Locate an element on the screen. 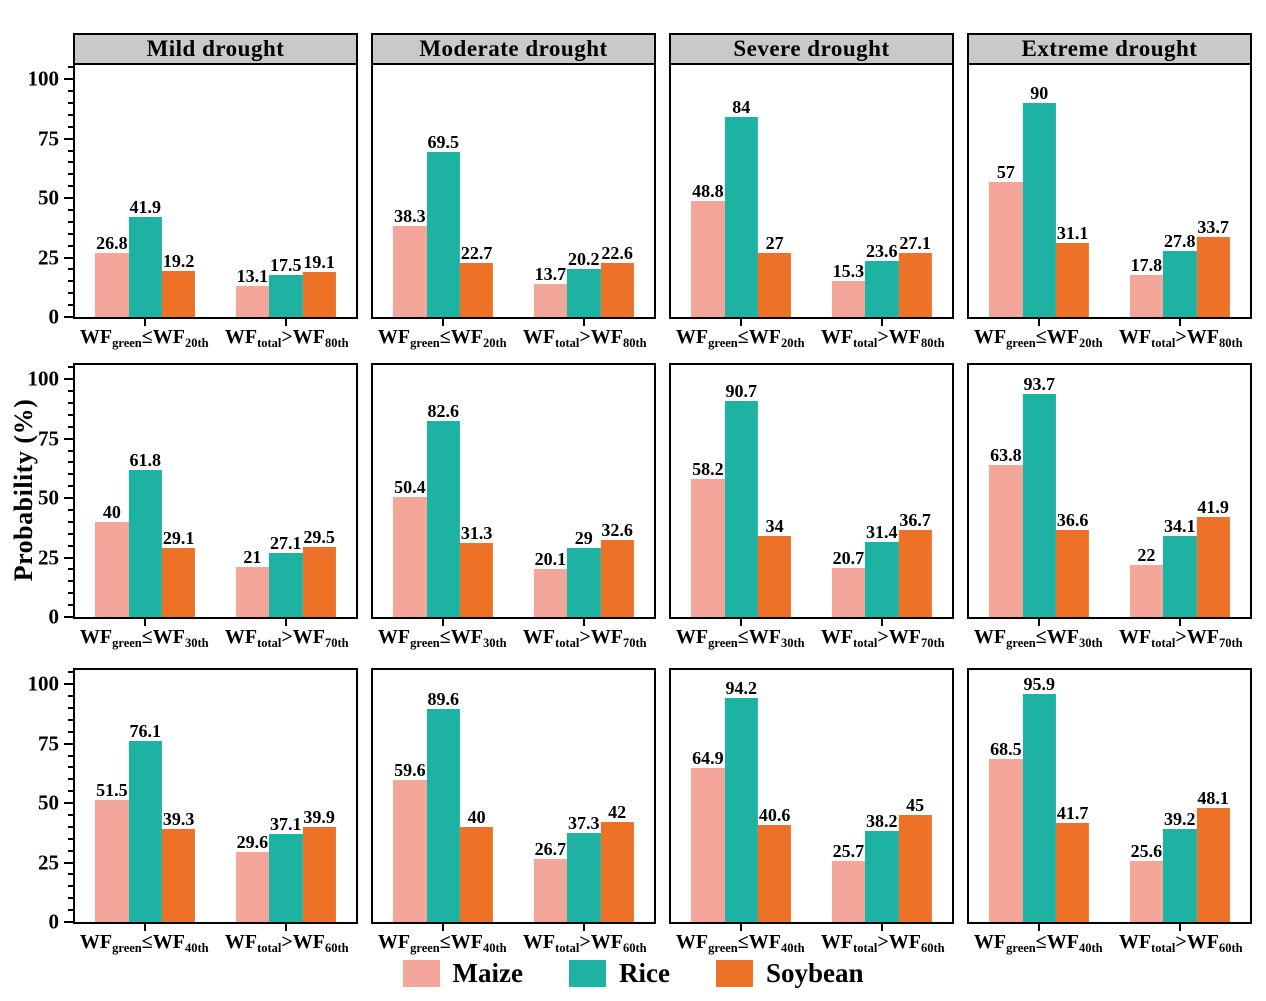  bar-maize: 59.6 is located at coordinates (410, 841).